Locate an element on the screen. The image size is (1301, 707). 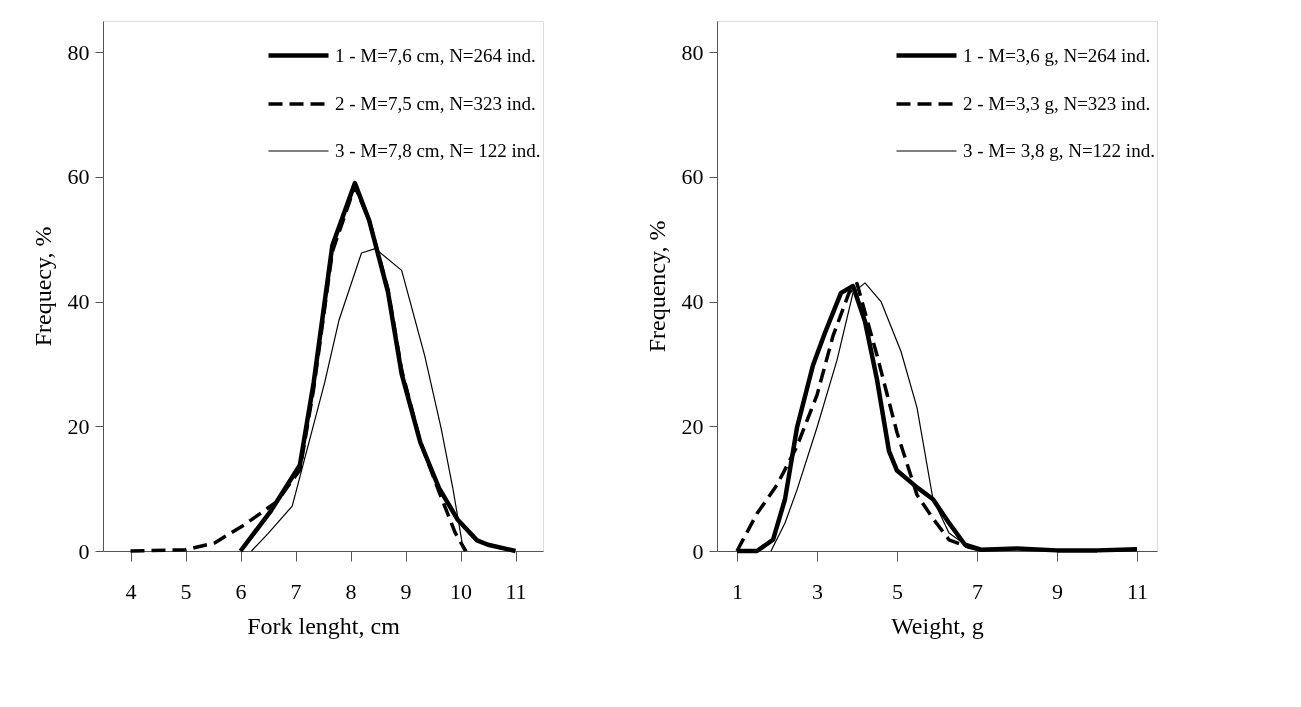
y-axis-title: Frequecy, % is located at coordinates (42, 286).